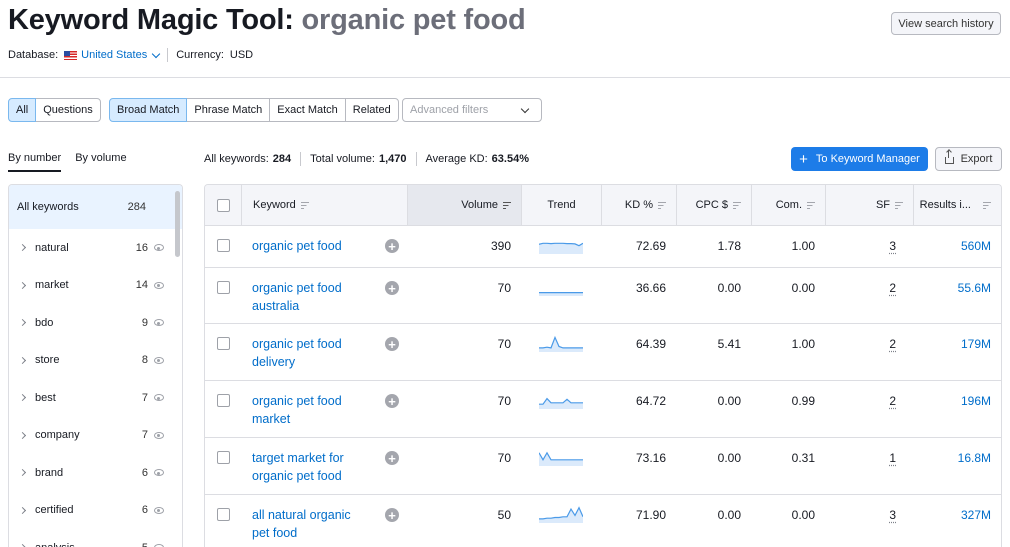 The width and height of the screenshot is (1010, 547). What do you see at coordinates (95, 207) in the screenshot?
I see `sidebar-item-all-keywords: All keywords 284` at bounding box center [95, 207].